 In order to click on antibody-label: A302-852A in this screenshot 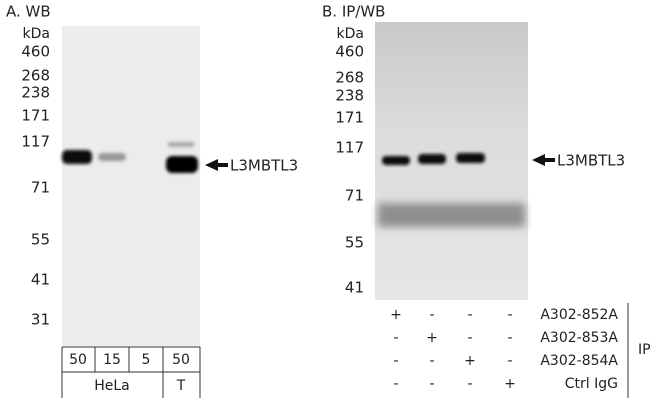, I will do `click(579, 315)`.